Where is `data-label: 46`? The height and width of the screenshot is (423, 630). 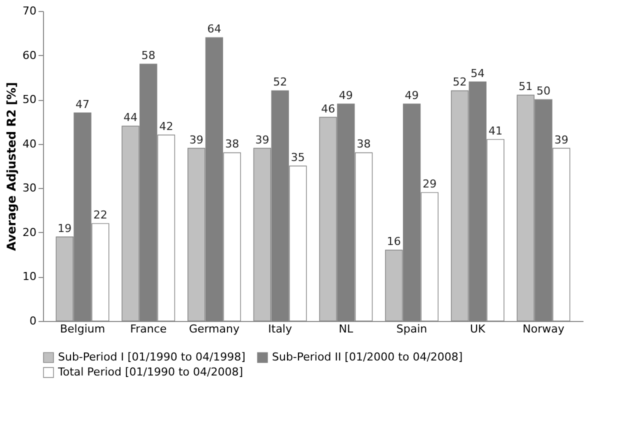
data-label: 46 is located at coordinates (328, 109).